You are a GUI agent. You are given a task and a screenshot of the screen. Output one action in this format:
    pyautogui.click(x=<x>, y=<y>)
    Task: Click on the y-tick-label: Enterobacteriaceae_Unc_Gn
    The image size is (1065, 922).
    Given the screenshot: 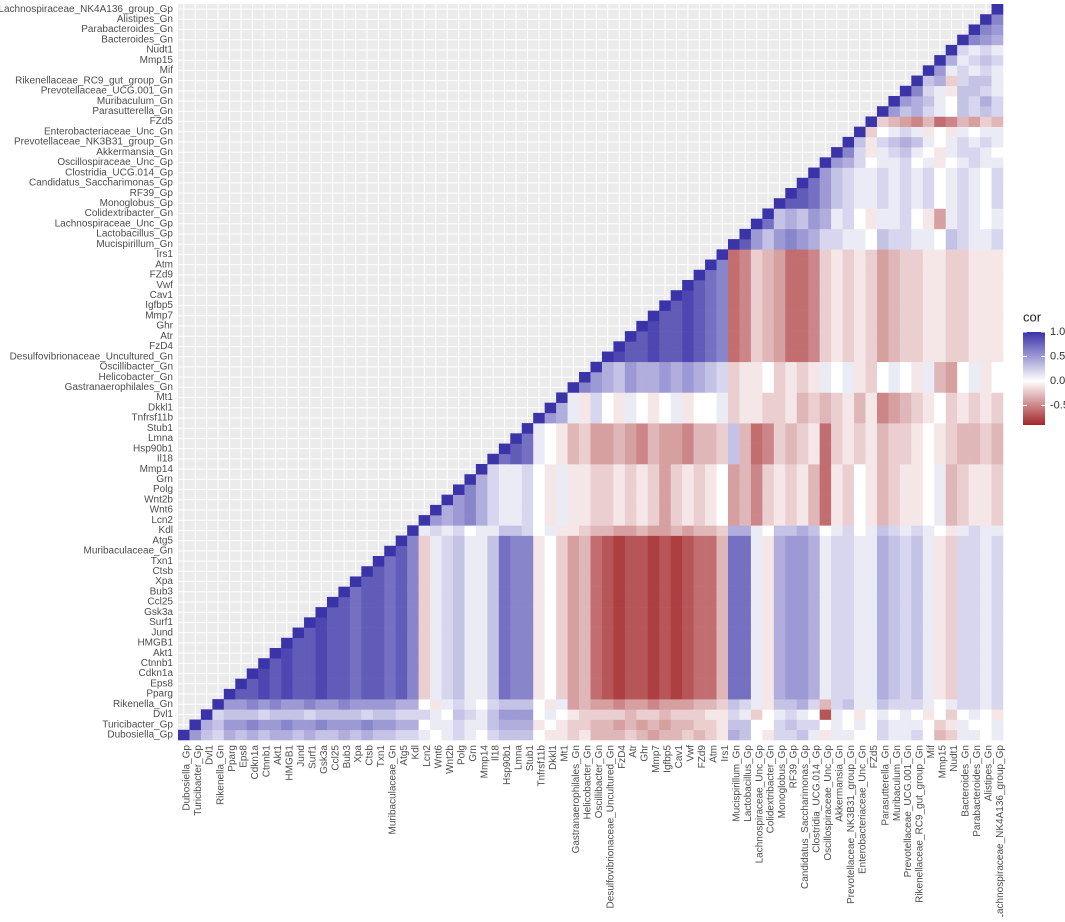 What is the action you would take?
    pyautogui.click(x=108, y=131)
    